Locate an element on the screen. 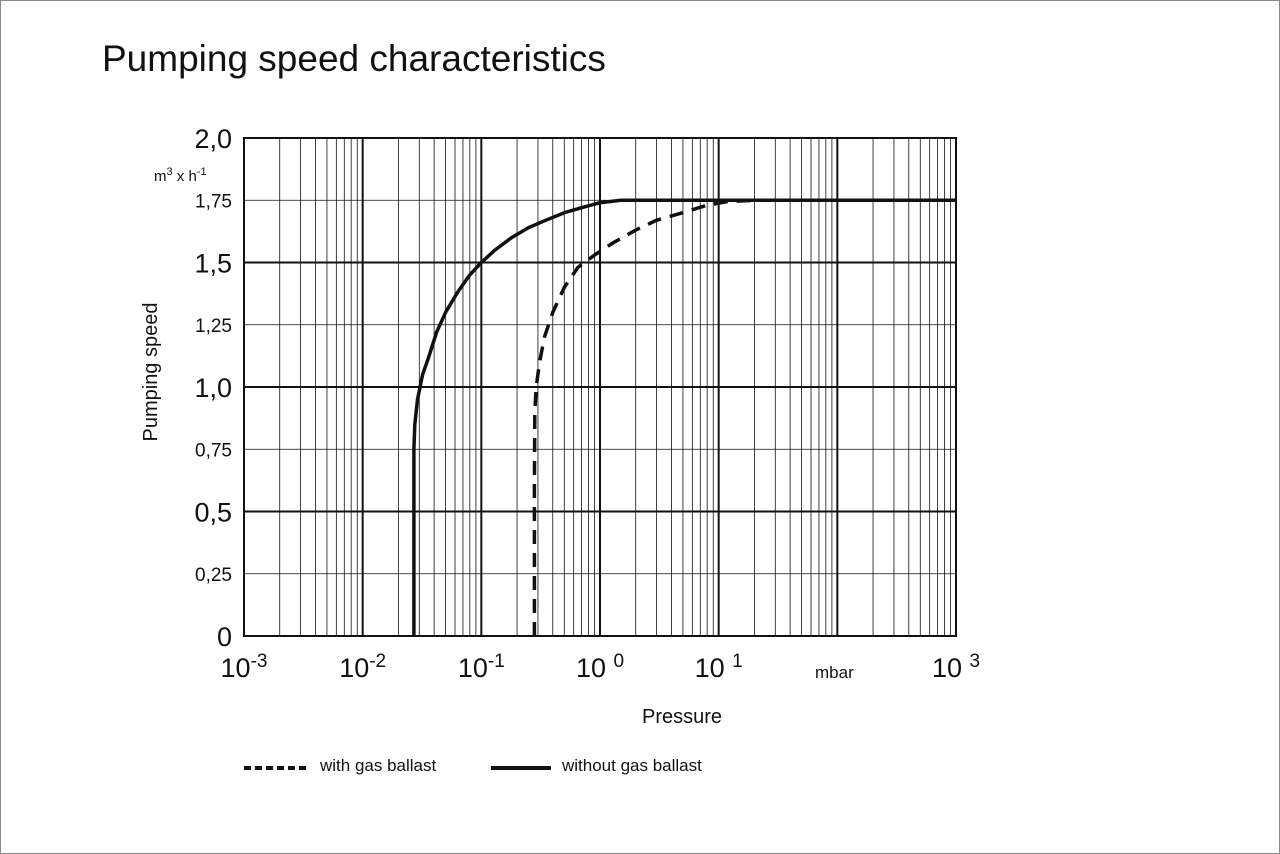 This screenshot has height=854, width=1280. y-tick-label: 0,5 is located at coordinates (213, 513).